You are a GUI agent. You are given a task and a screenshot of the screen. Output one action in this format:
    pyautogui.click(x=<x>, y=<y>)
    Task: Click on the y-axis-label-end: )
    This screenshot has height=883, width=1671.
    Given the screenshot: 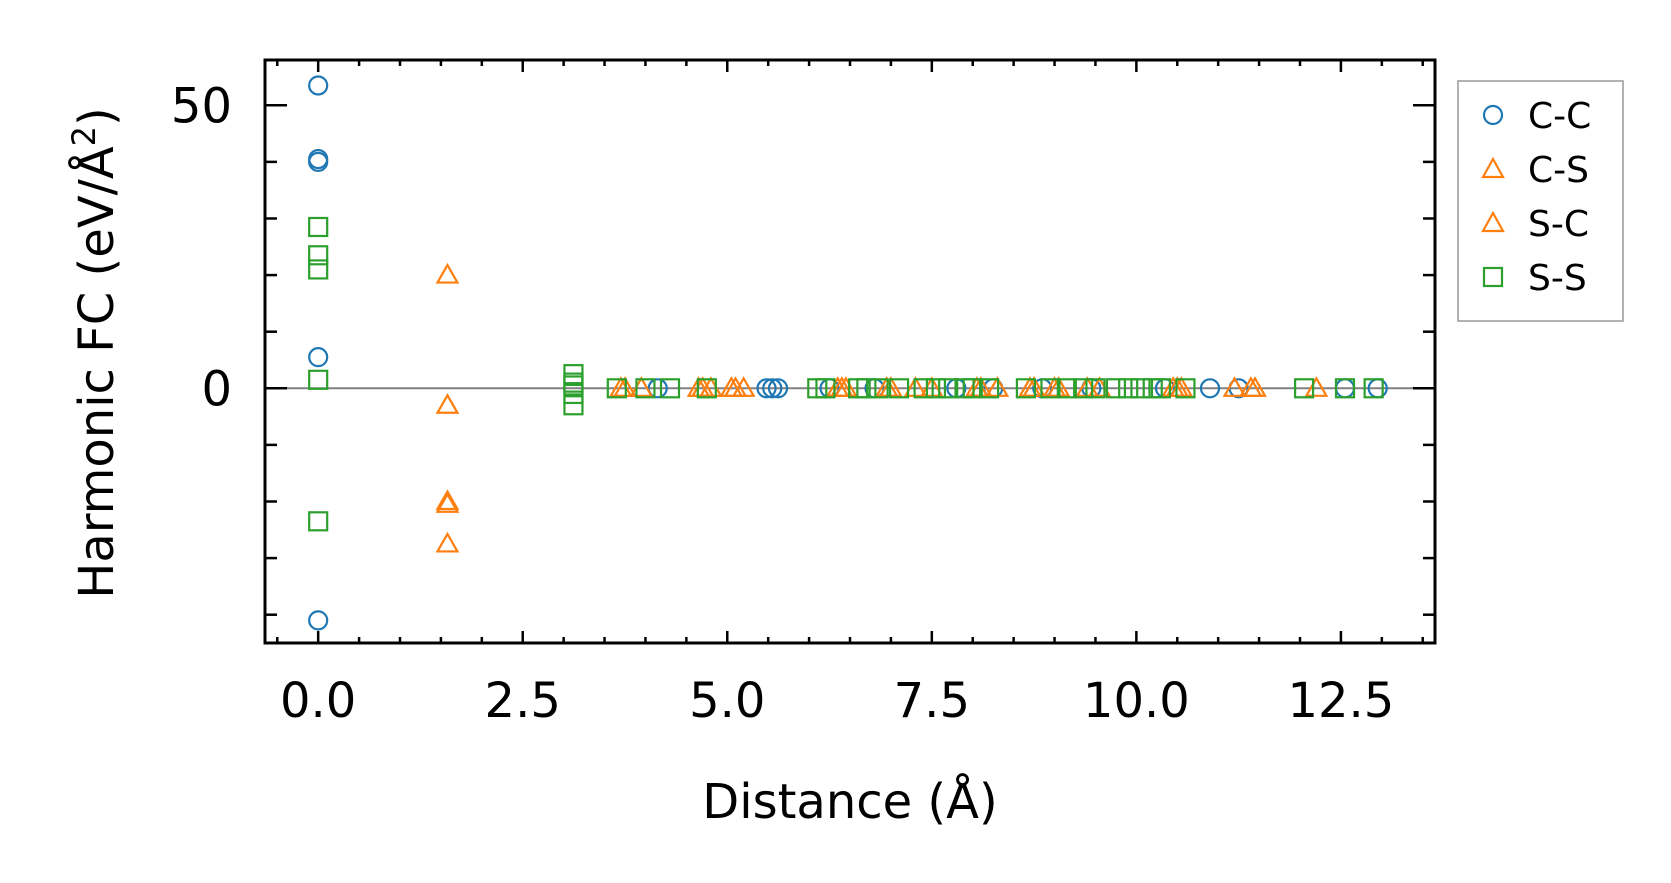 What is the action you would take?
    pyautogui.click(x=97, y=116)
    